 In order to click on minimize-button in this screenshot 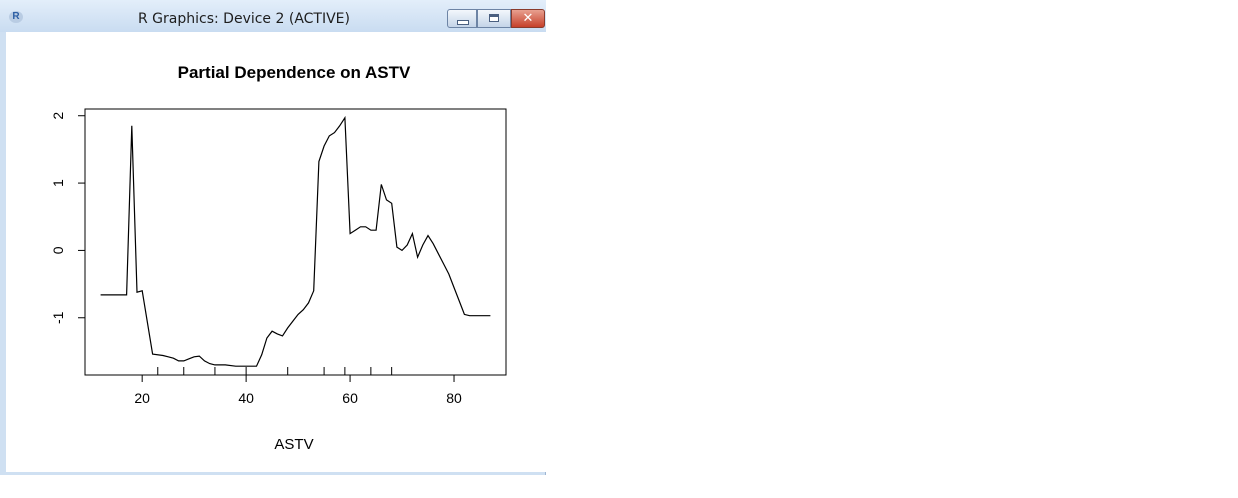, I will do `click(462, 18)`.